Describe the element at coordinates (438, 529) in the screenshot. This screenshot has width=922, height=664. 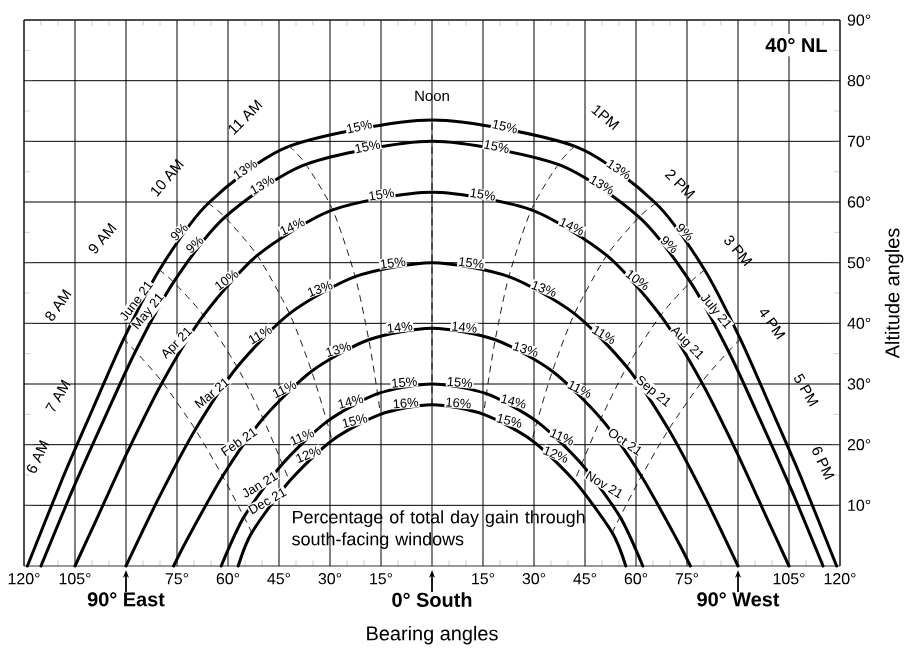
I see `annotation: Percentage of total day gain through south-facing windows` at that location.